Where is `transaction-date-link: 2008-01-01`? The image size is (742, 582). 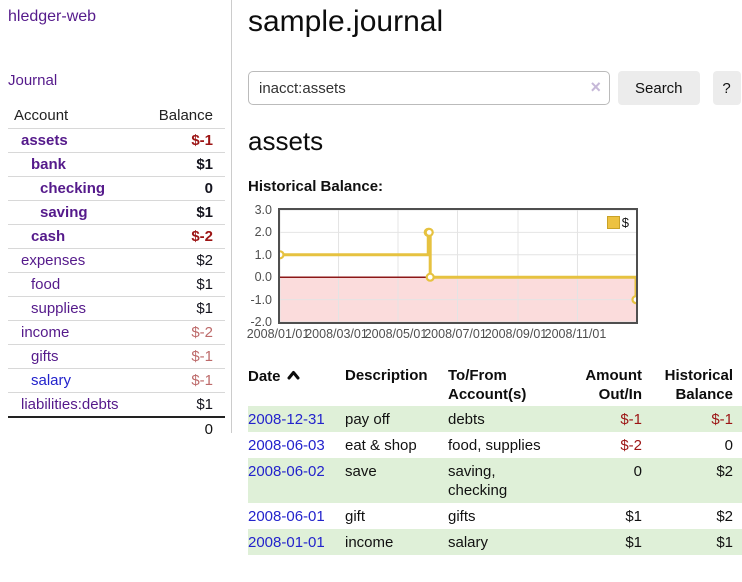 transaction-date-link: 2008-01-01 is located at coordinates (286, 542).